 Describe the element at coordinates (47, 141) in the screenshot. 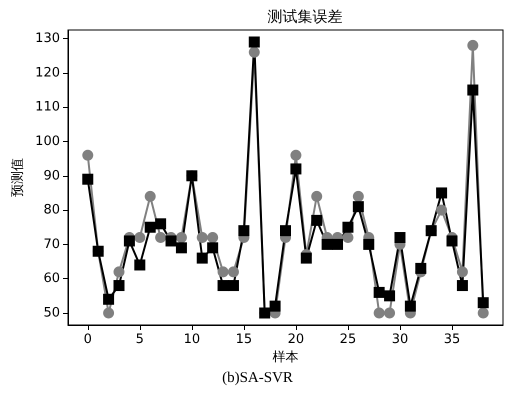

I see `y-tick-label: 100` at that location.